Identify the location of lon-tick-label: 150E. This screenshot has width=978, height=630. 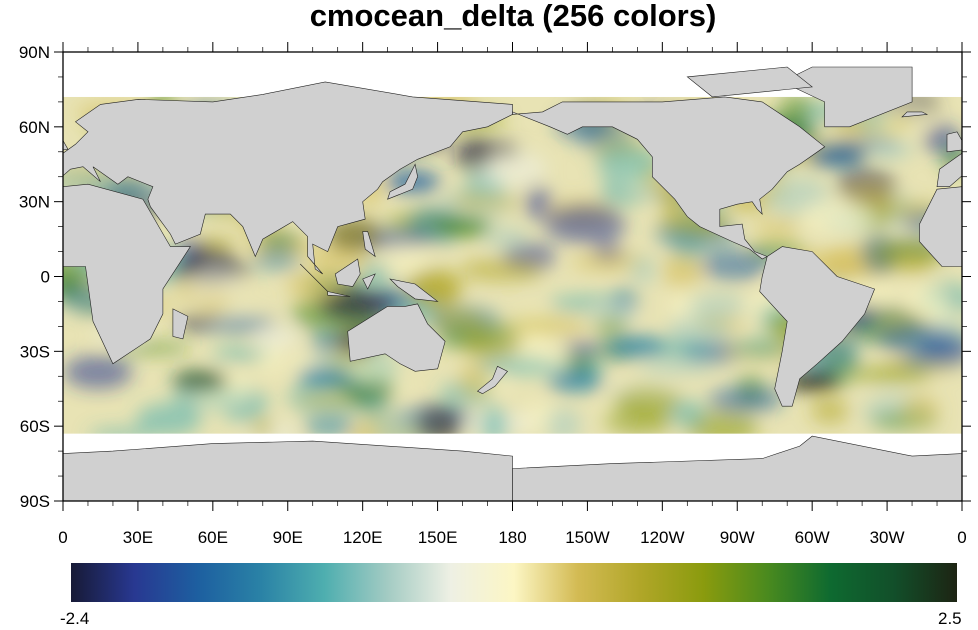
(438, 537).